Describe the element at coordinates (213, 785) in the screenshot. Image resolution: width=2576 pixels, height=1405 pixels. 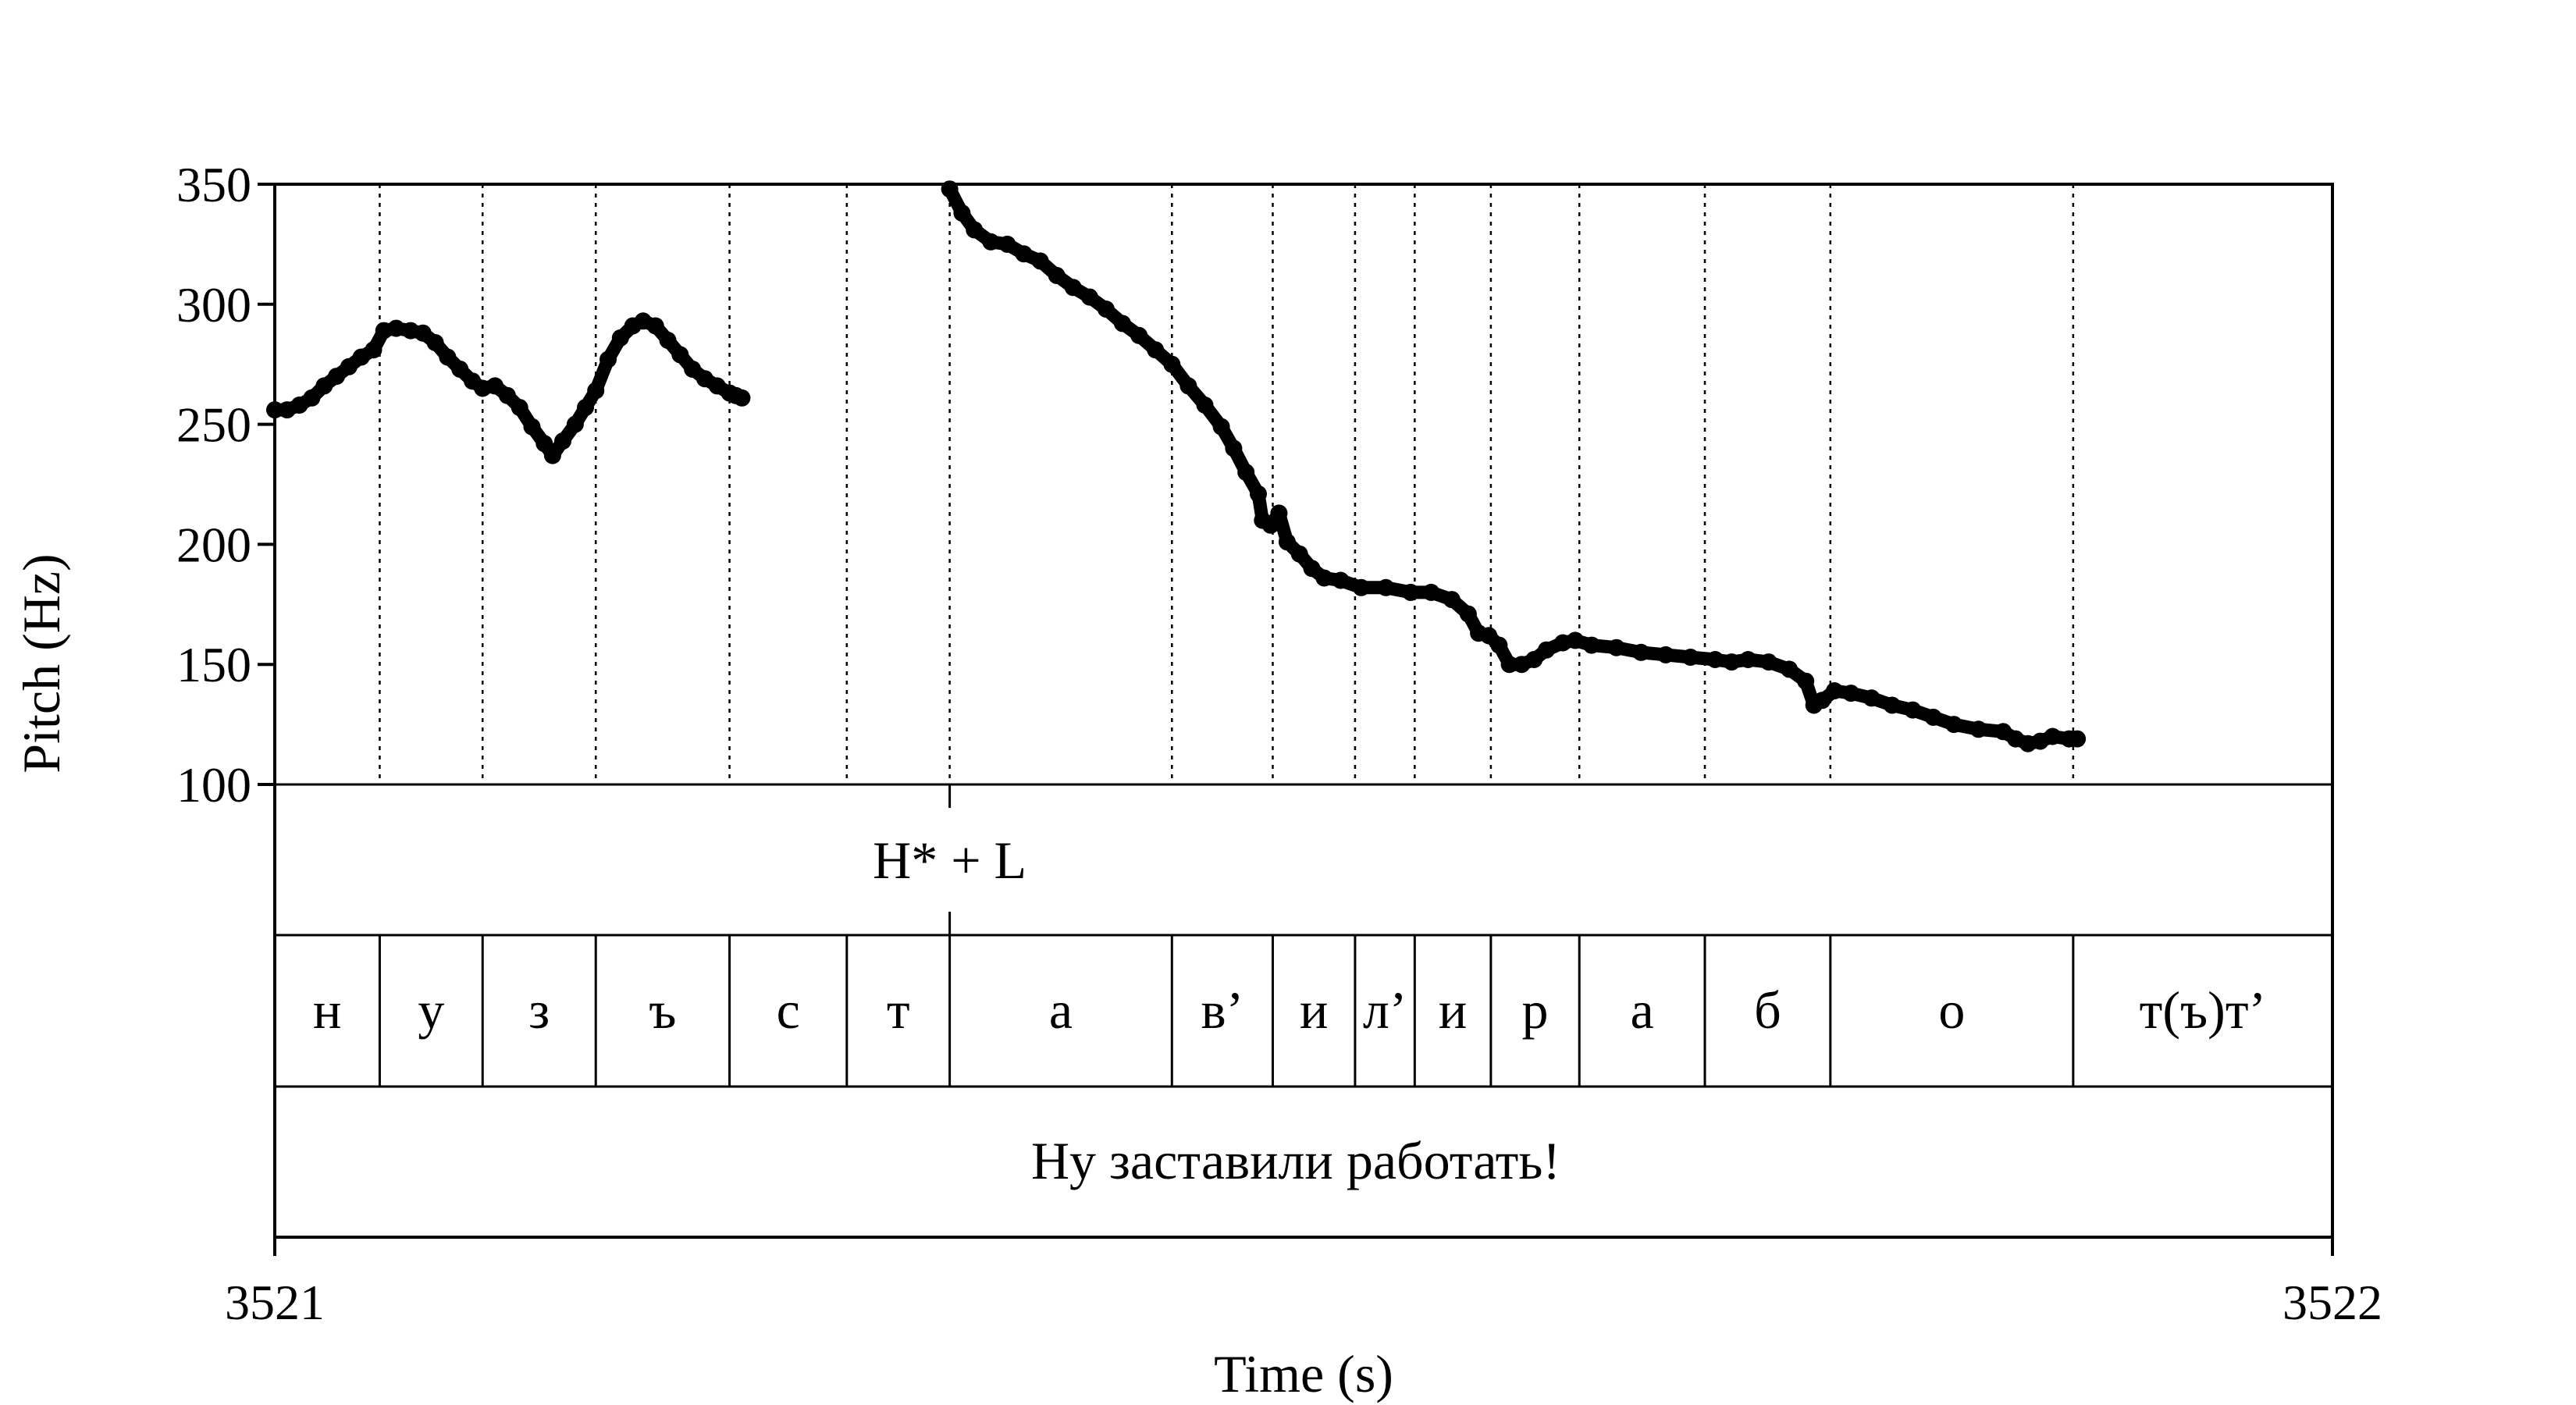
I see `y-tick-label: 100` at that location.